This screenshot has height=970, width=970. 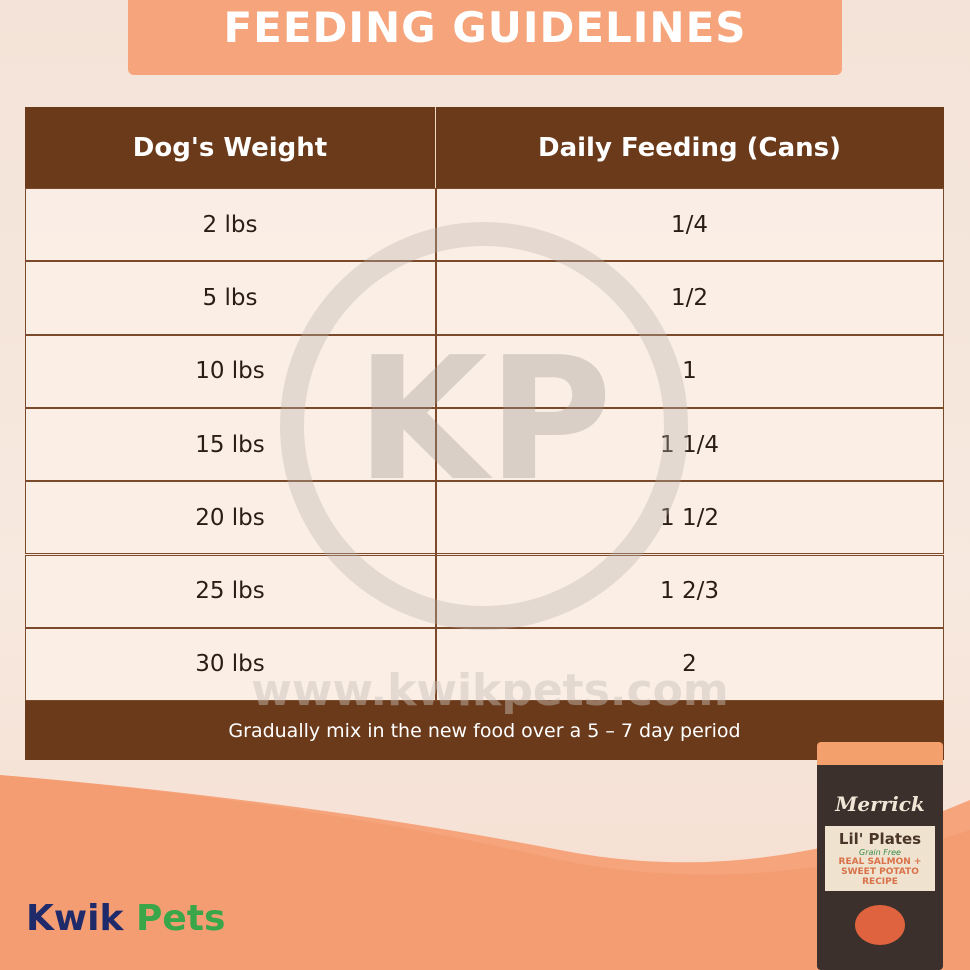 What do you see at coordinates (689, 224) in the screenshot?
I see `table-cell: 1/4` at bounding box center [689, 224].